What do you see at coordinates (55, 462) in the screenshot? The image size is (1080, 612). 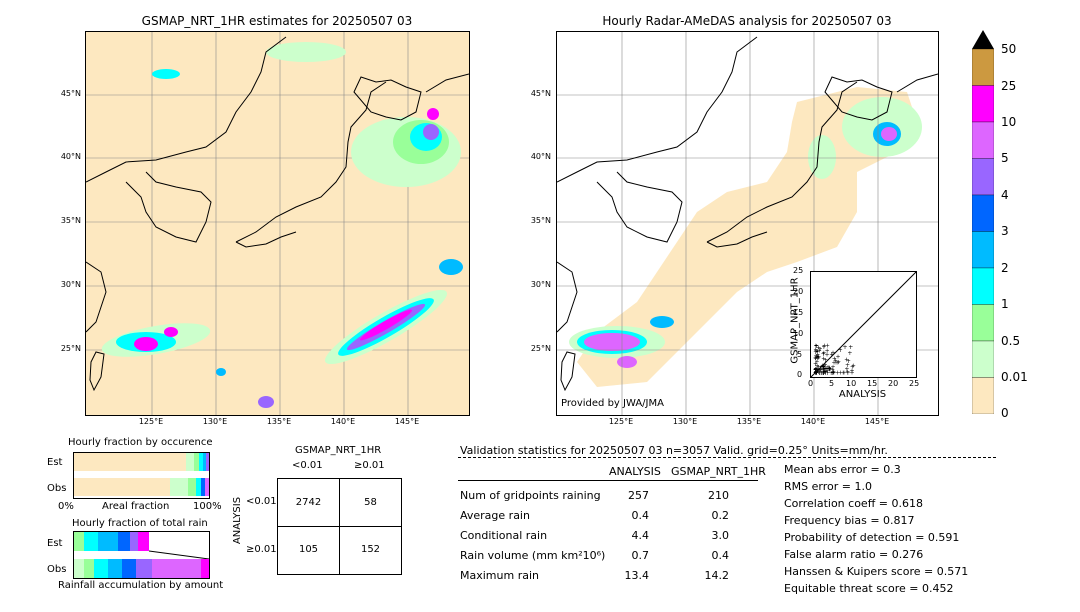 I see `occurrence-row-est: Est` at bounding box center [55, 462].